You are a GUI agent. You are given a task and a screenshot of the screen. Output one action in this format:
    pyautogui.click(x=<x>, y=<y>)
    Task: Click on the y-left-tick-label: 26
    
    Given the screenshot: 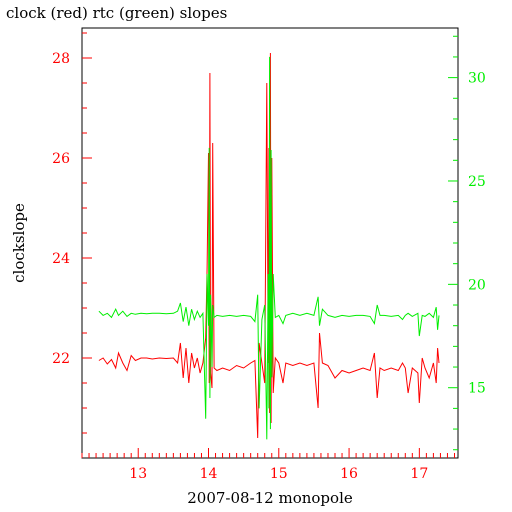 What is the action you would take?
    pyautogui.click(x=61, y=159)
    